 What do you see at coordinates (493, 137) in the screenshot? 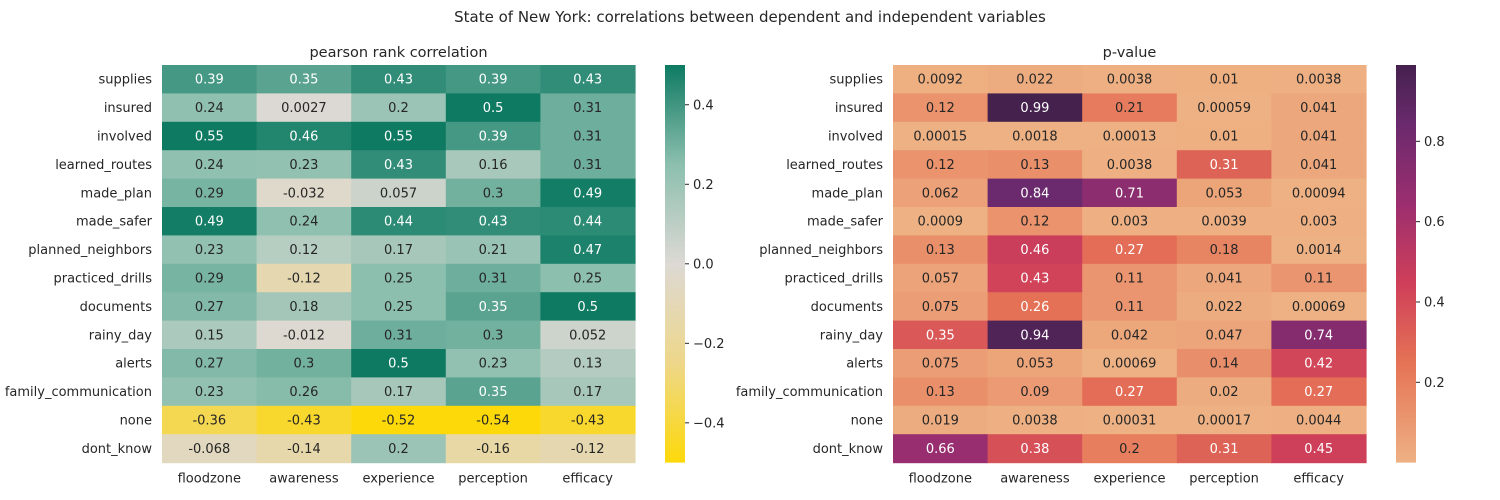
I see `cell-value-label: 0.39` at bounding box center [493, 137].